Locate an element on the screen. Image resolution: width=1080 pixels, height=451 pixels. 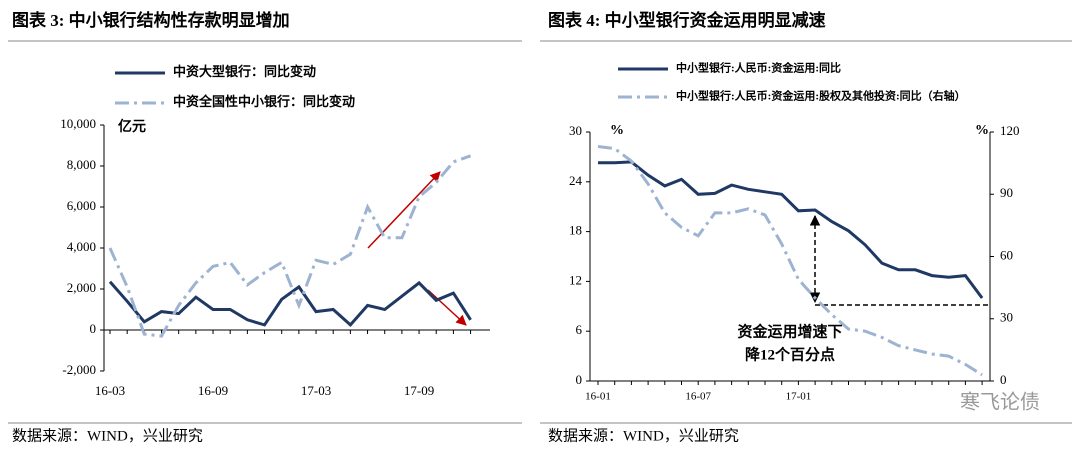
y-tick-label: -2,000 is located at coordinates (79, 369).